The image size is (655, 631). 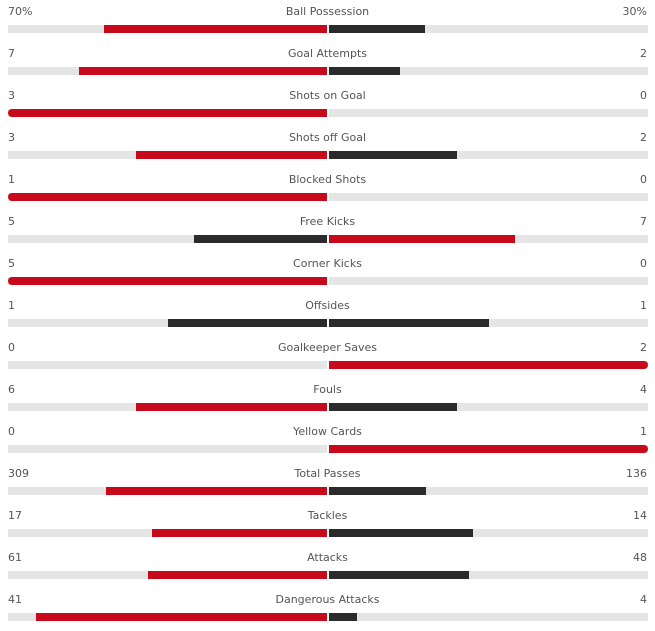 What do you see at coordinates (20, 11) in the screenshot?
I see `stat-home-value: 70%` at bounding box center [20, 11].